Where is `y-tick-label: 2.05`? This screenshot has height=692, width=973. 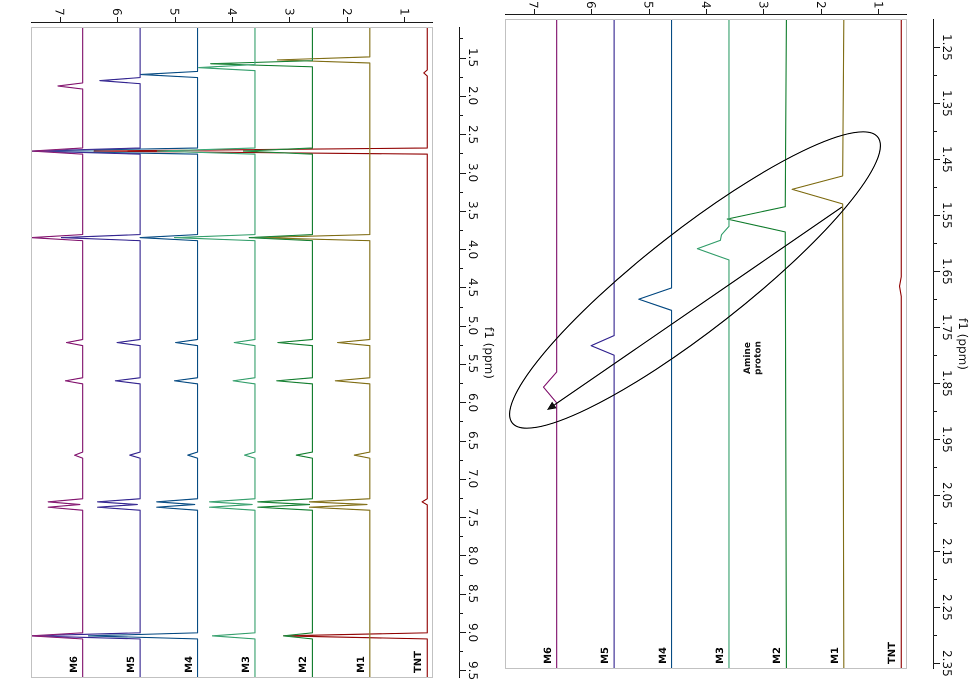
y-tick-label: 2.05 is located at coordinates (947, 495).